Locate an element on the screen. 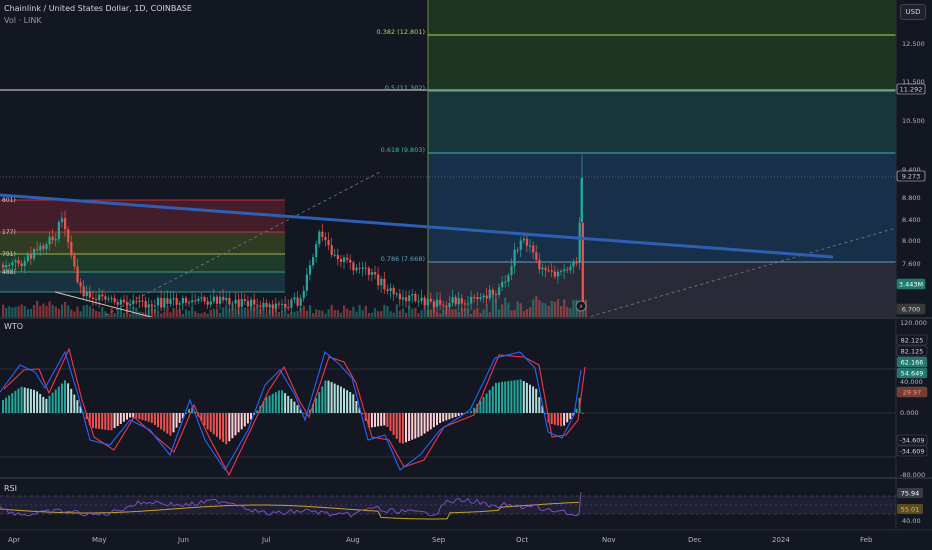  wto-pane-label: WTO is located at coordinates (14, 326).